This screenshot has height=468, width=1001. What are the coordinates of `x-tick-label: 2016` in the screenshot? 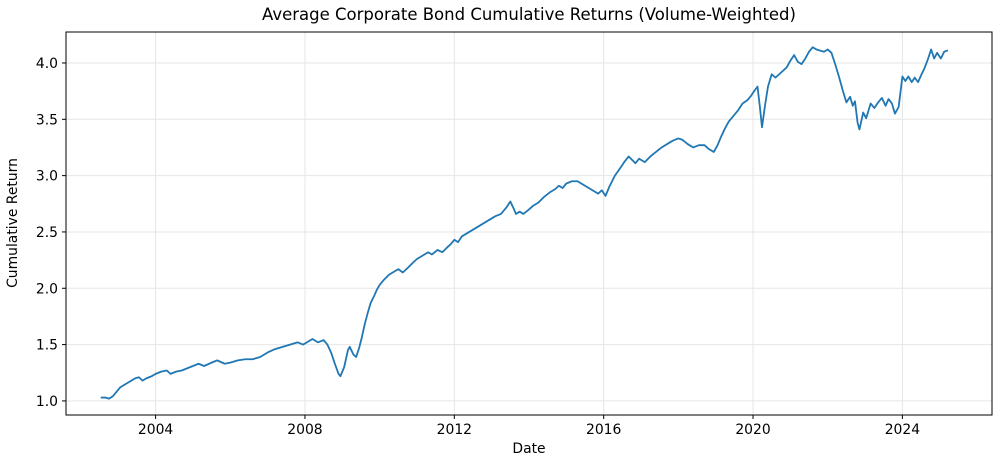 It's located at (603, 430).